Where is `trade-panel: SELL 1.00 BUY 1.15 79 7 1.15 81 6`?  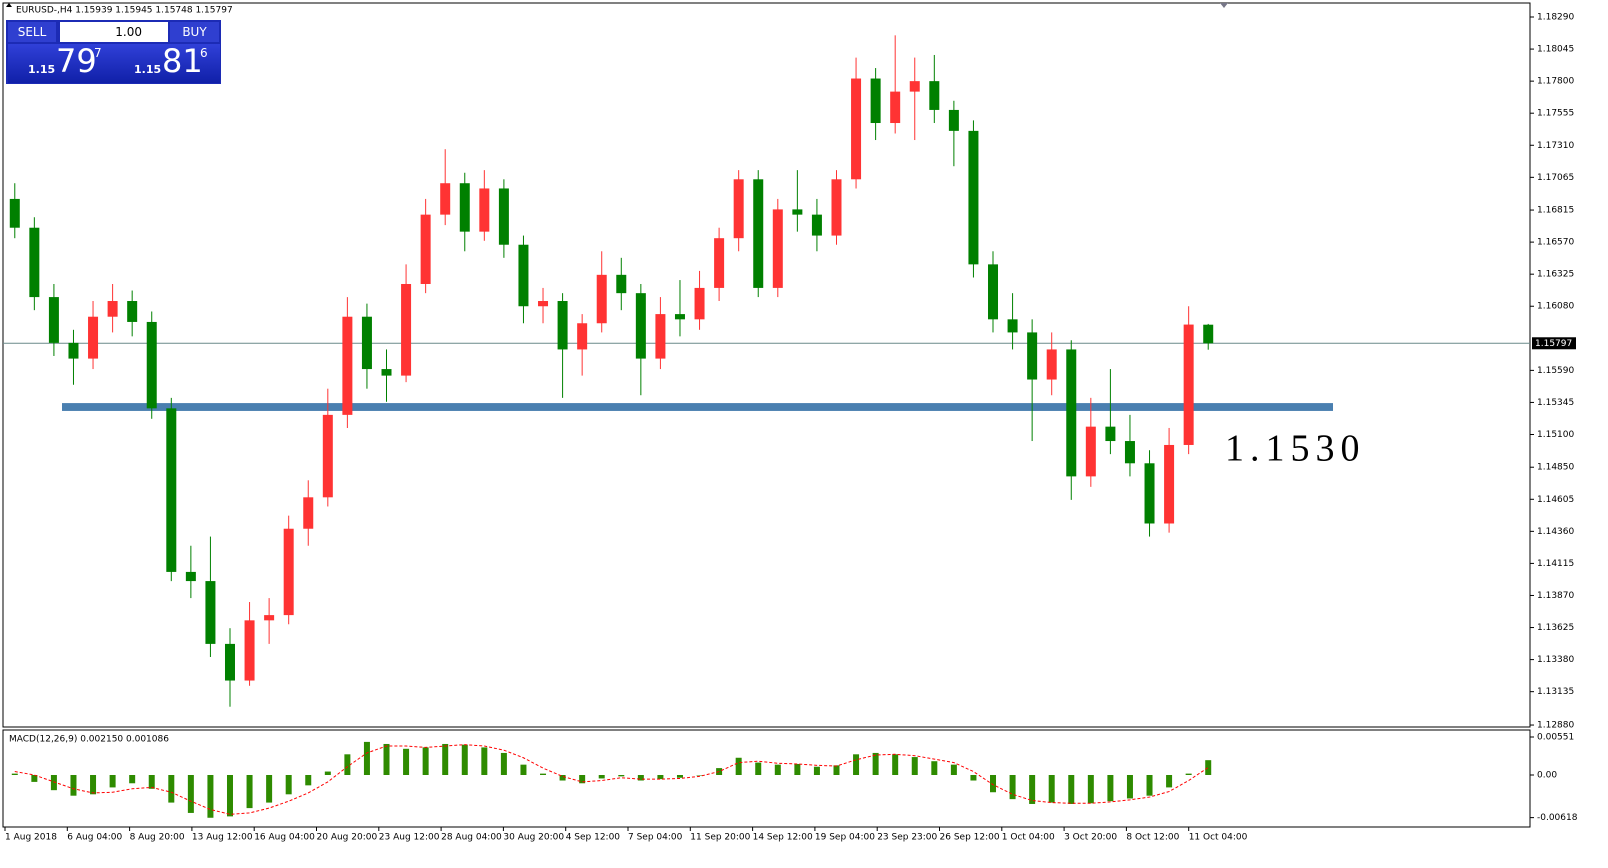 trade-panel: SELL 1.00 BUY 1.15 79 7 1.15 81 6 is located at coordinates (113, 52).